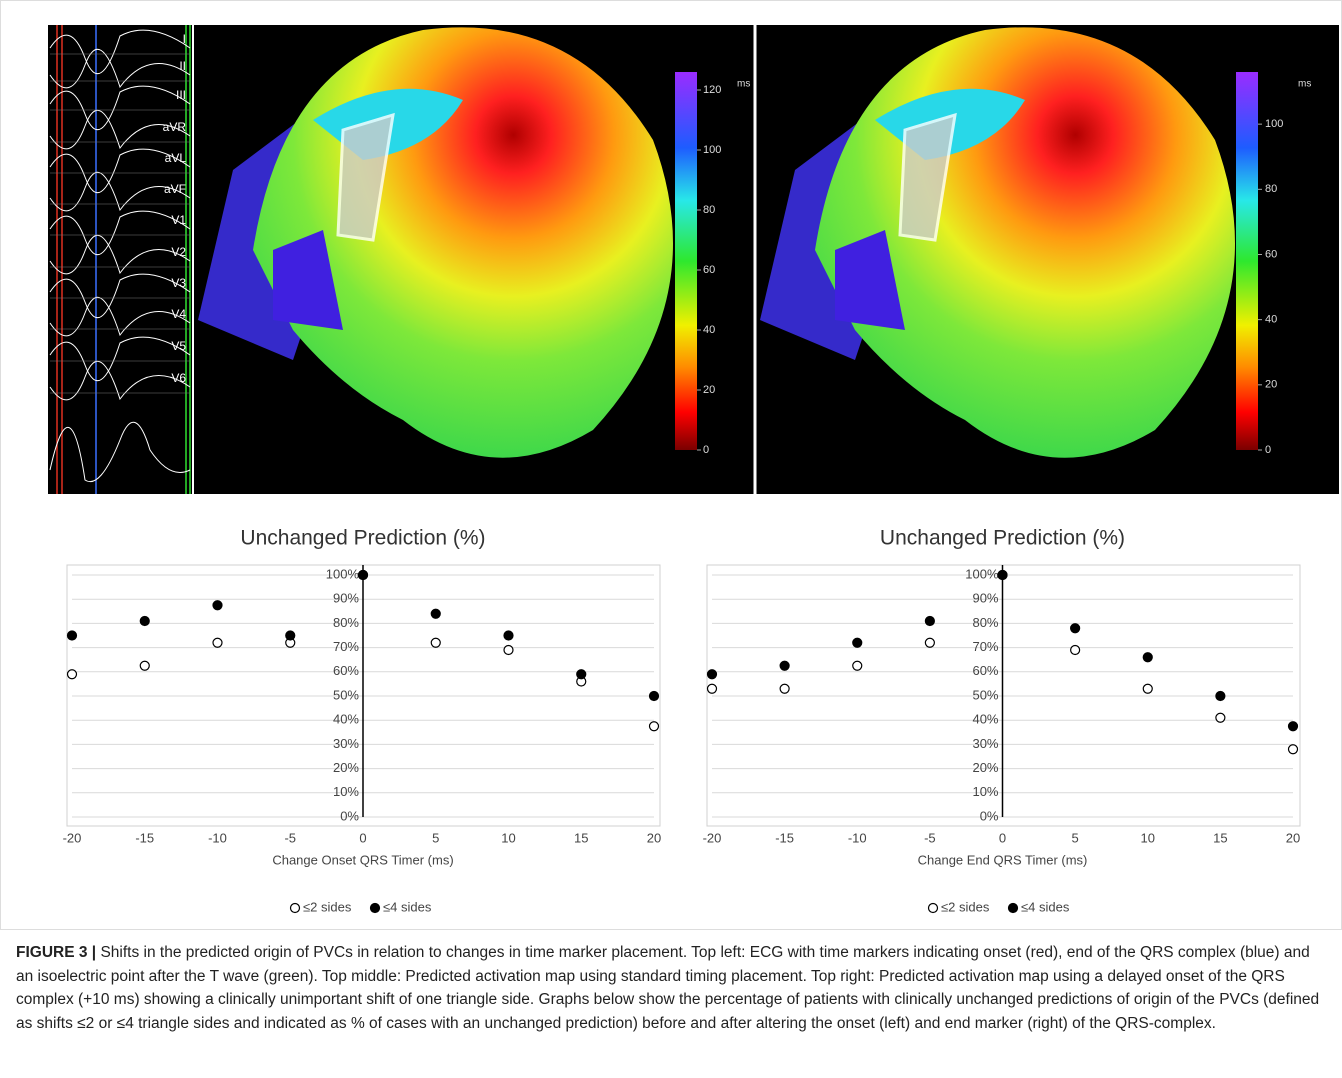 Image resolution: width=1342 pixels, height=1078 pixels. What do you see at coordinates (1271, 320) in the screenshot?
I see `colorbar-tick-label: 40` at bounding box center [1271, 320].